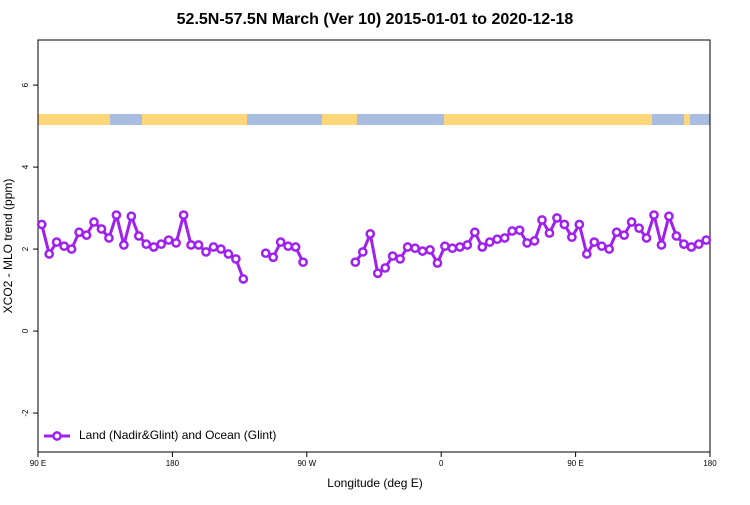 Image resolution: width=750 pixels, height=505 pixels. I want to click on legend-label: Land (Nadir&Glint) and Ocean (Glint), so click(177, 435).